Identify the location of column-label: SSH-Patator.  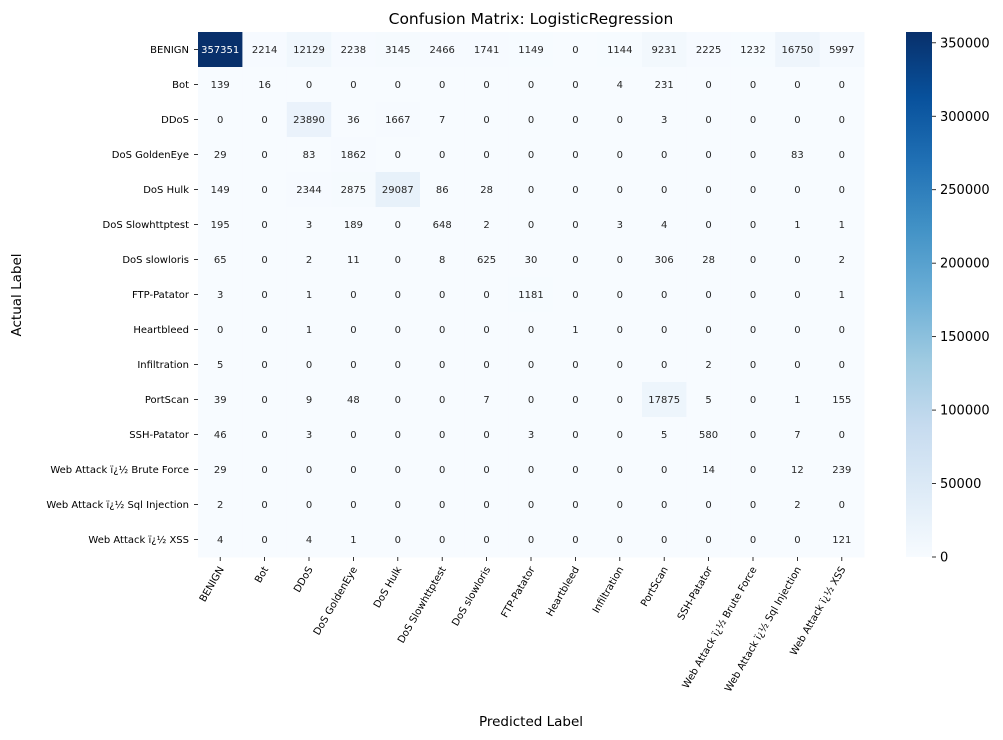
(696, 593).